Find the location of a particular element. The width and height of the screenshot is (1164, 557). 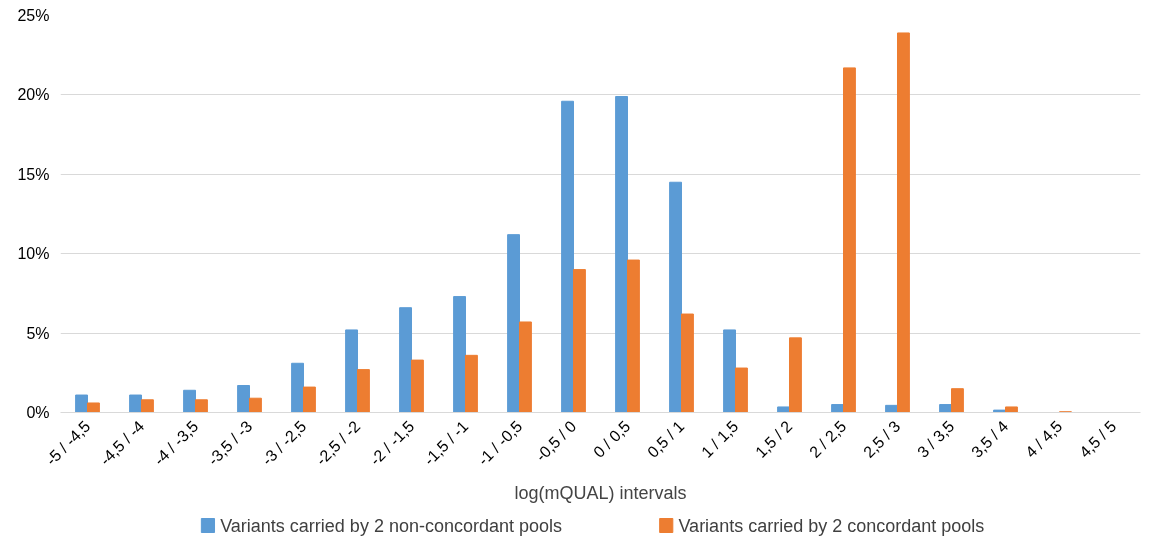

x-tick-label: 2,5 / 3 is located at coordinates (882, 439).